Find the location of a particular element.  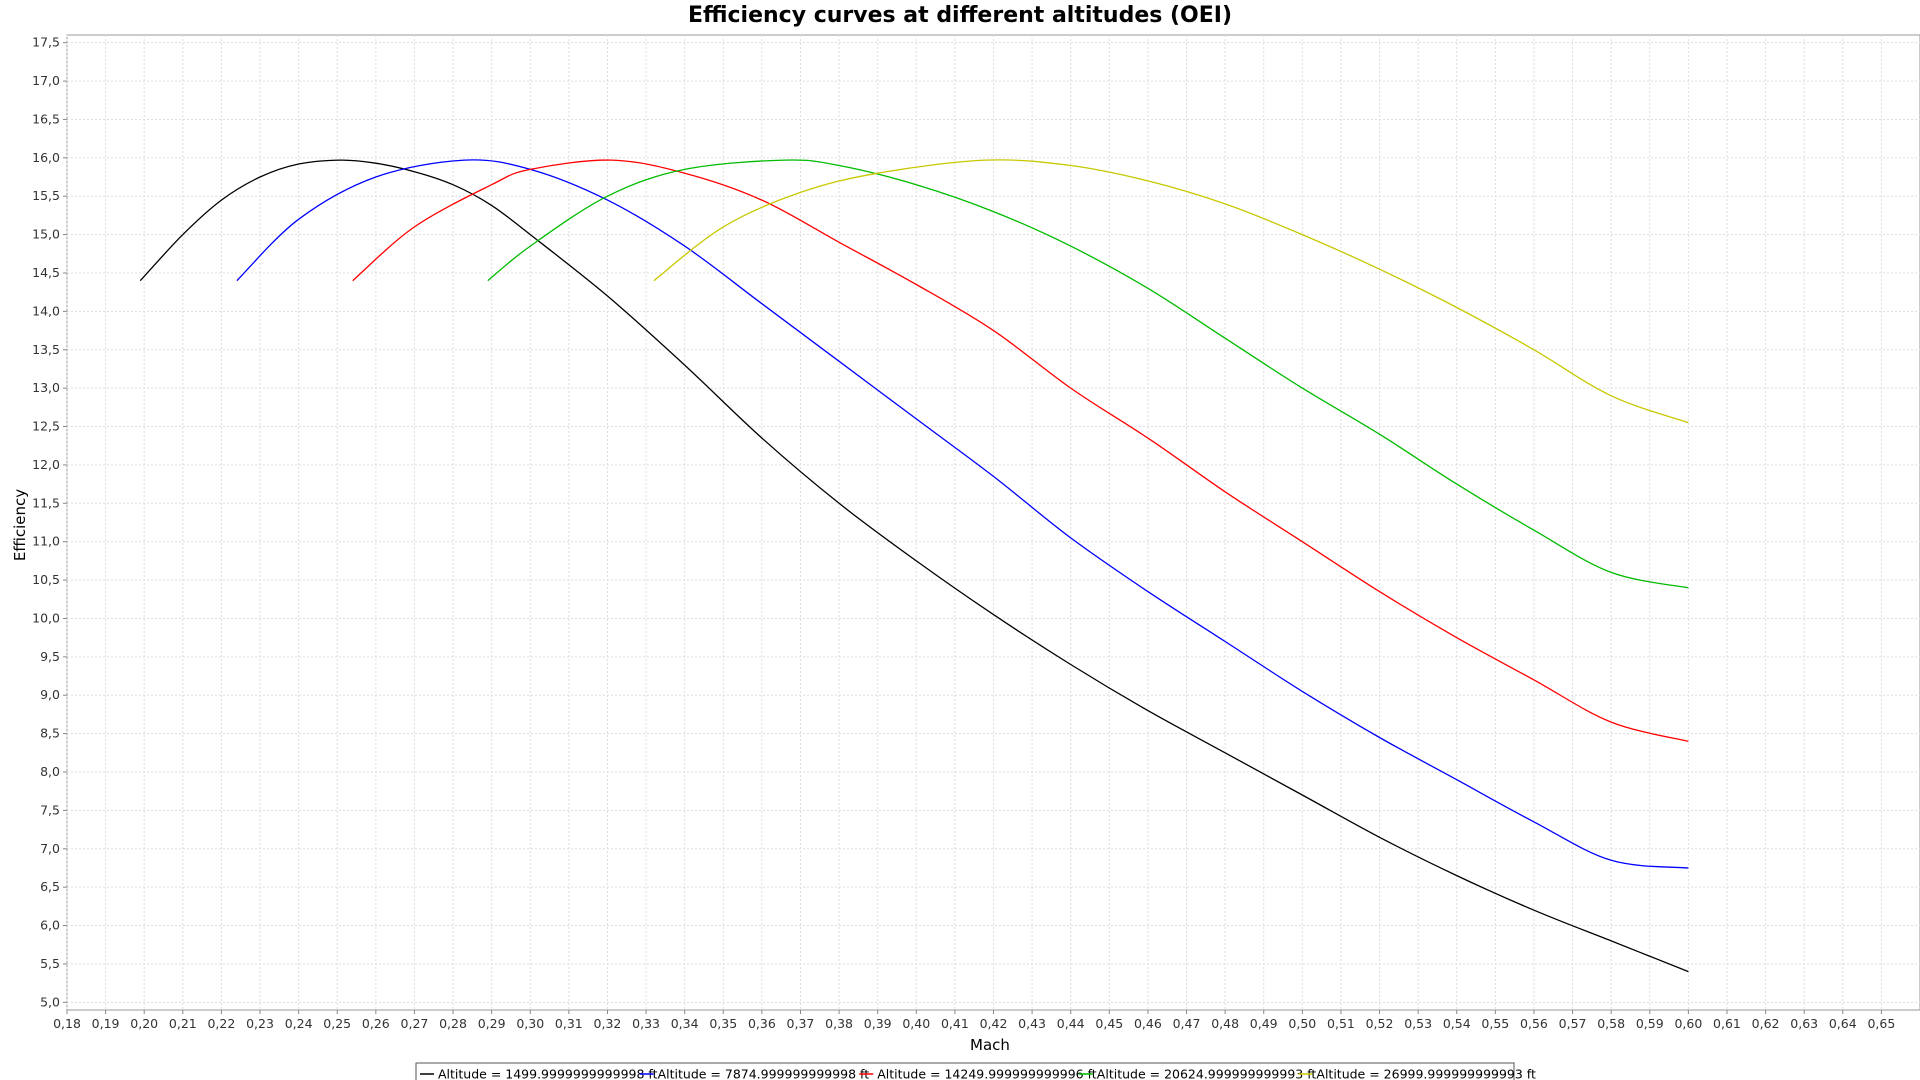

x-tick-label: 0,29 is located at coordinates (492, 1023).